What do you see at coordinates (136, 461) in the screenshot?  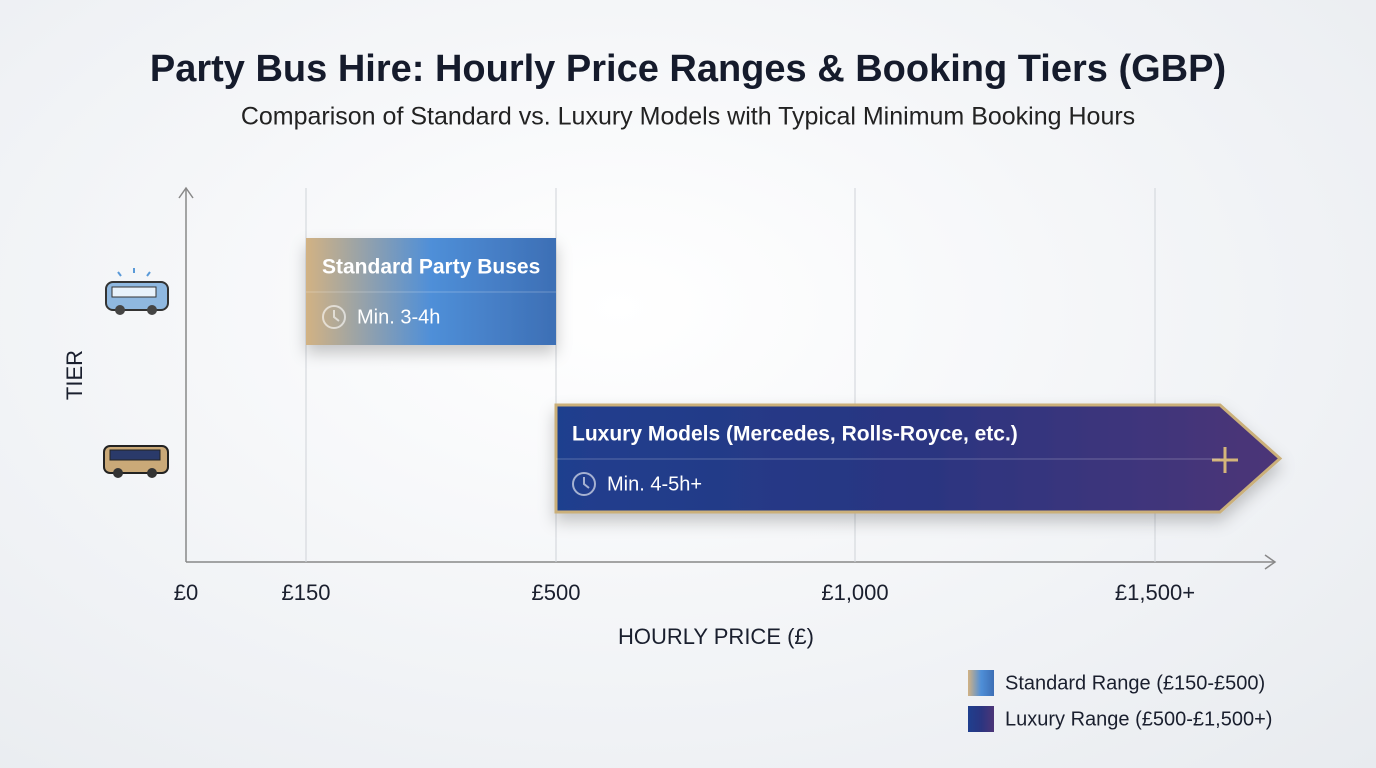 I see `luxury-bus-icon` at bounding box center [136, 461].